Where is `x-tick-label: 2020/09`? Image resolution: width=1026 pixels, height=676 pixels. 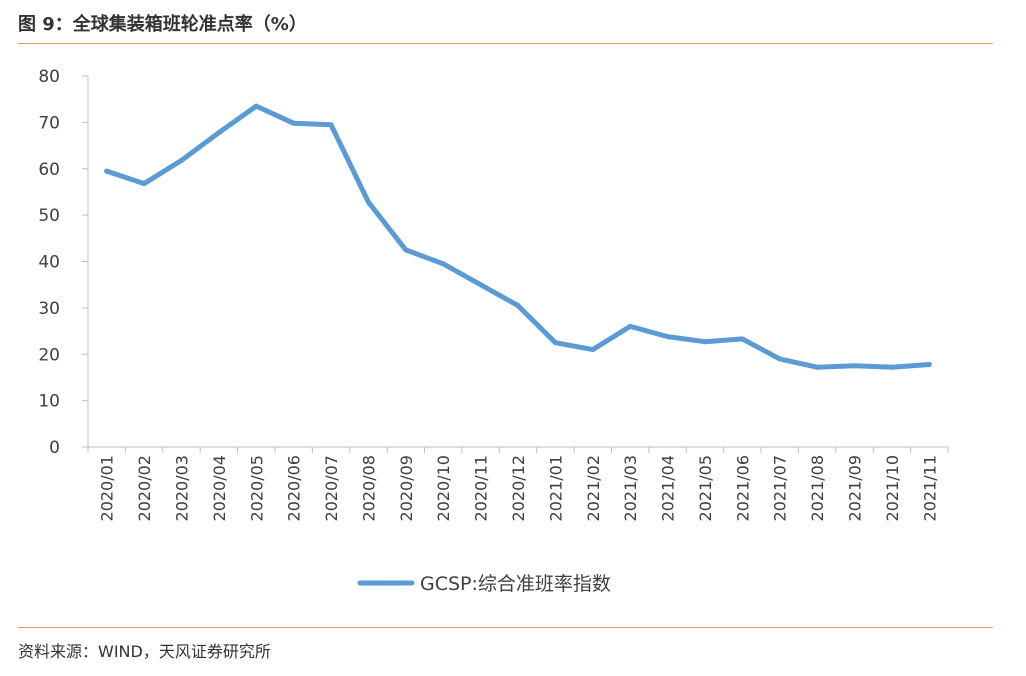
x-tick-label: 2020/09 is located at coordinates (406, 488).